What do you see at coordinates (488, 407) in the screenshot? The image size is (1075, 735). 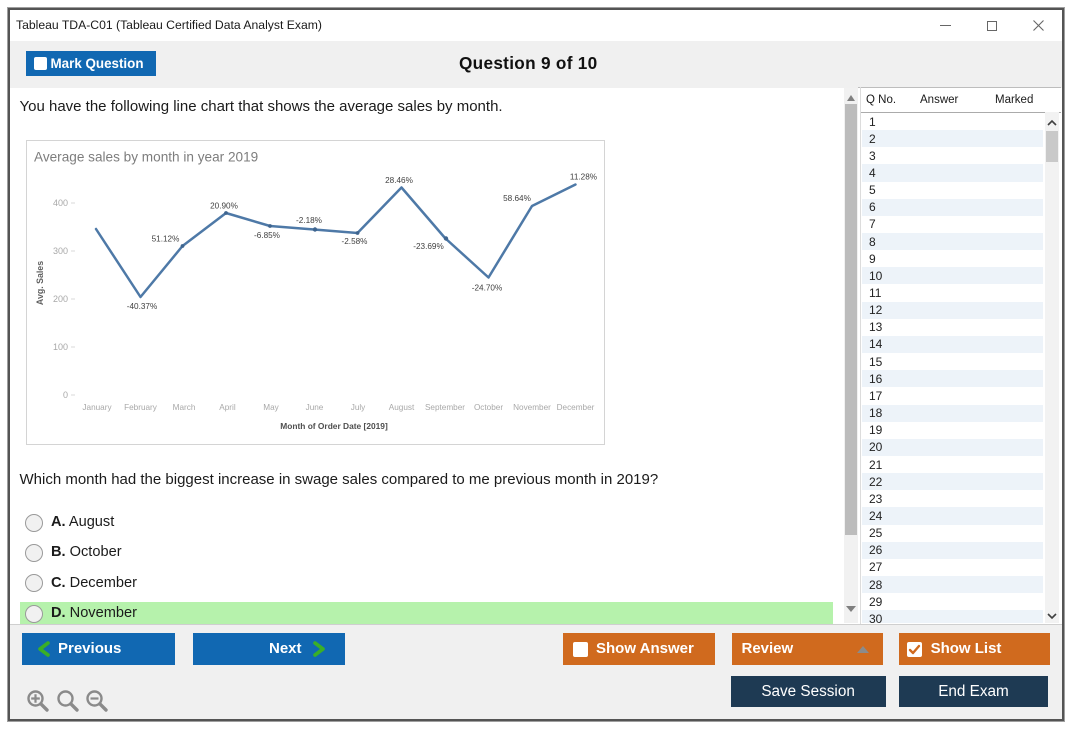 I see `svg-text: October` at bounding box center [488, 407].